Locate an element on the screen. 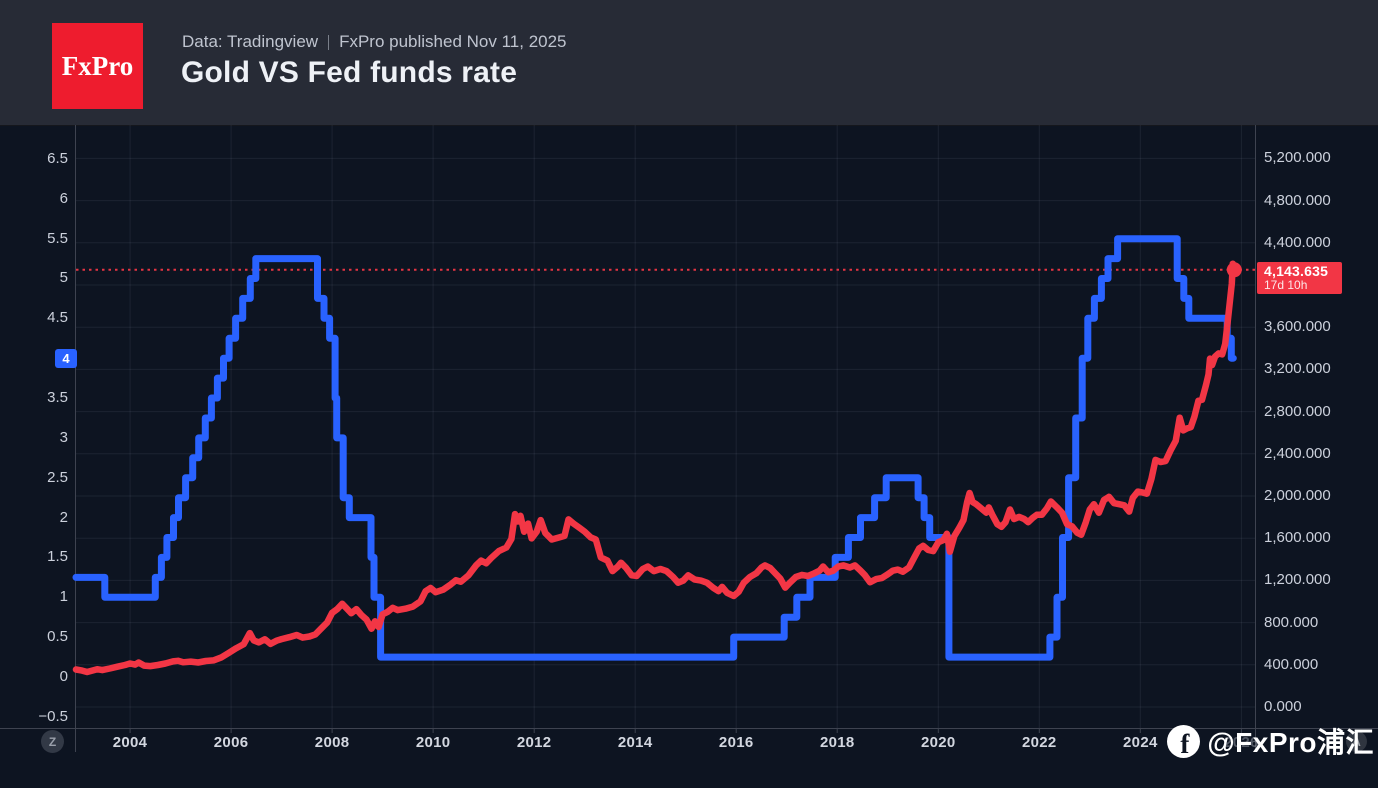  subtitle-divider is located at coordinates (329, 42).